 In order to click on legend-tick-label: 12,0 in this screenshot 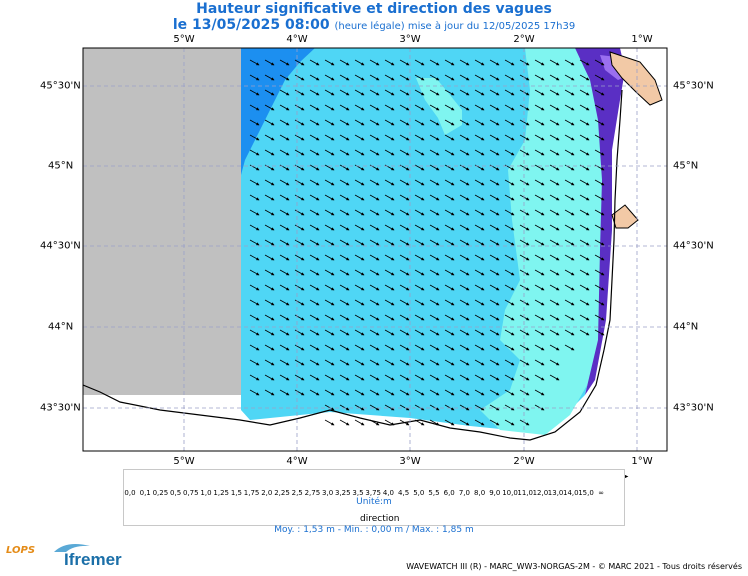, I will do `click(540, 493)`.